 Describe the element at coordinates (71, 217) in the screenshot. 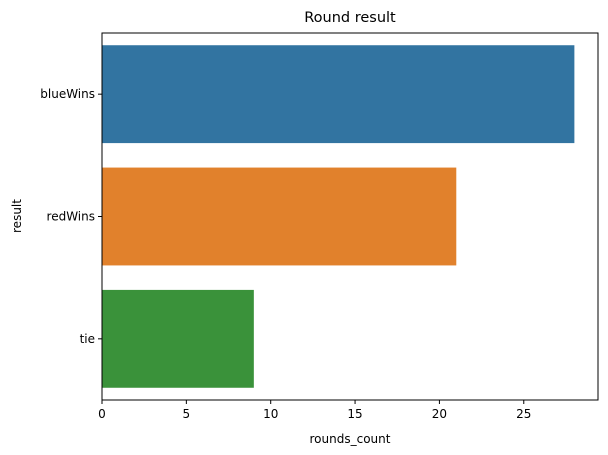

I see `y-tick-label-redWins: redWins` at that location.